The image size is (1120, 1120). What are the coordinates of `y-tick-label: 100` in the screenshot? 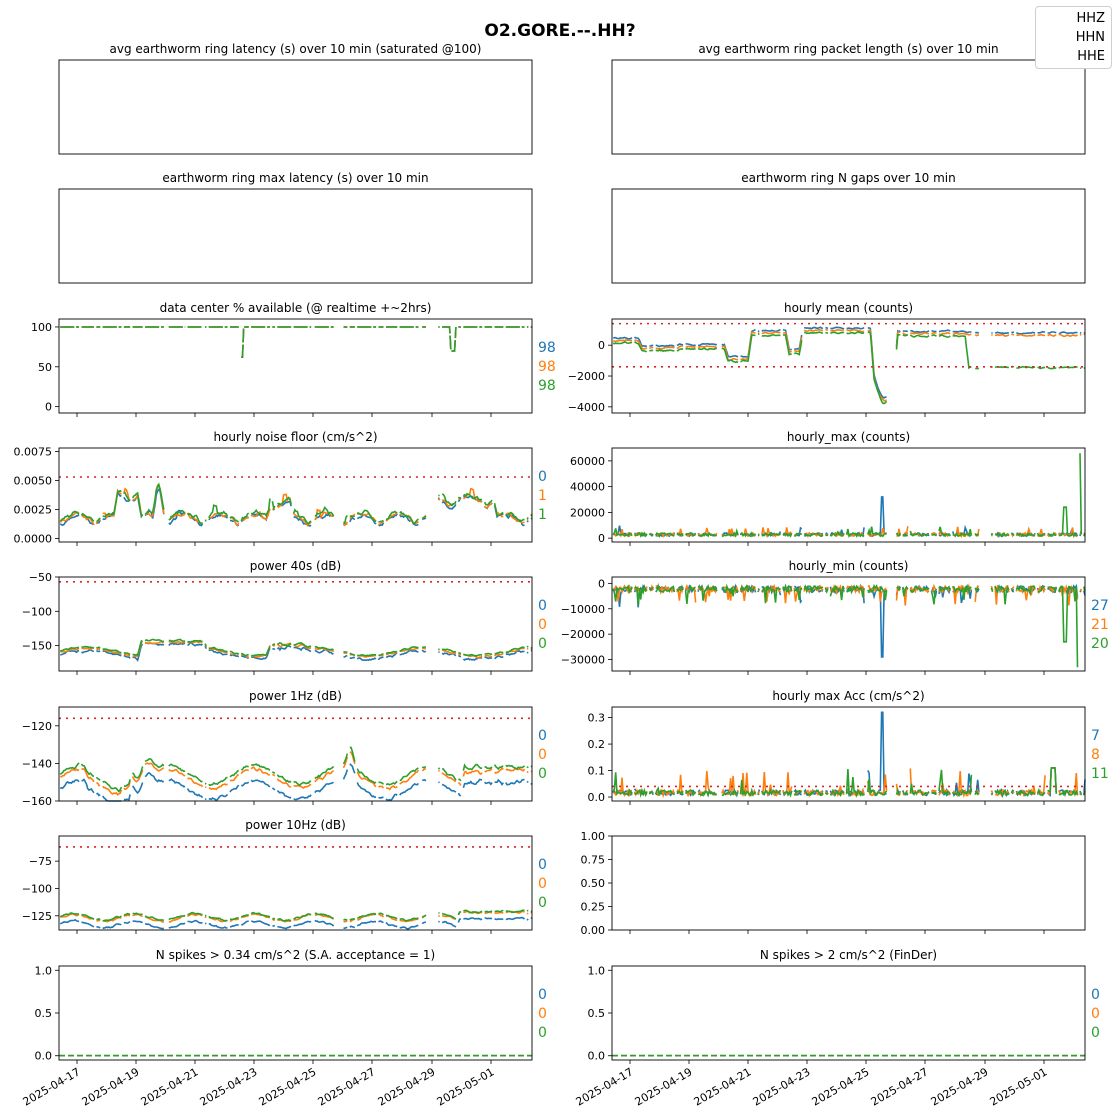 It's located at (41, 327).